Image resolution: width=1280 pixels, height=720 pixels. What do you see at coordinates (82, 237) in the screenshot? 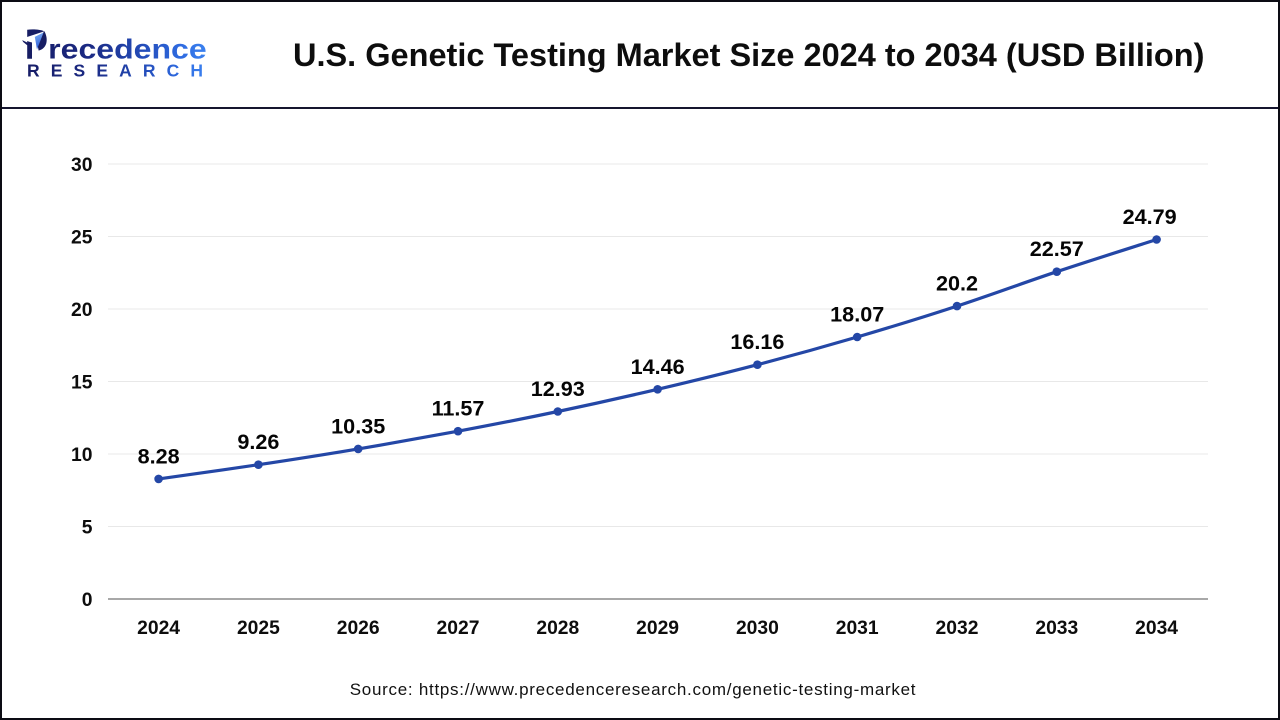
I see `svg-text: 25` at bounding box center [82, 237].